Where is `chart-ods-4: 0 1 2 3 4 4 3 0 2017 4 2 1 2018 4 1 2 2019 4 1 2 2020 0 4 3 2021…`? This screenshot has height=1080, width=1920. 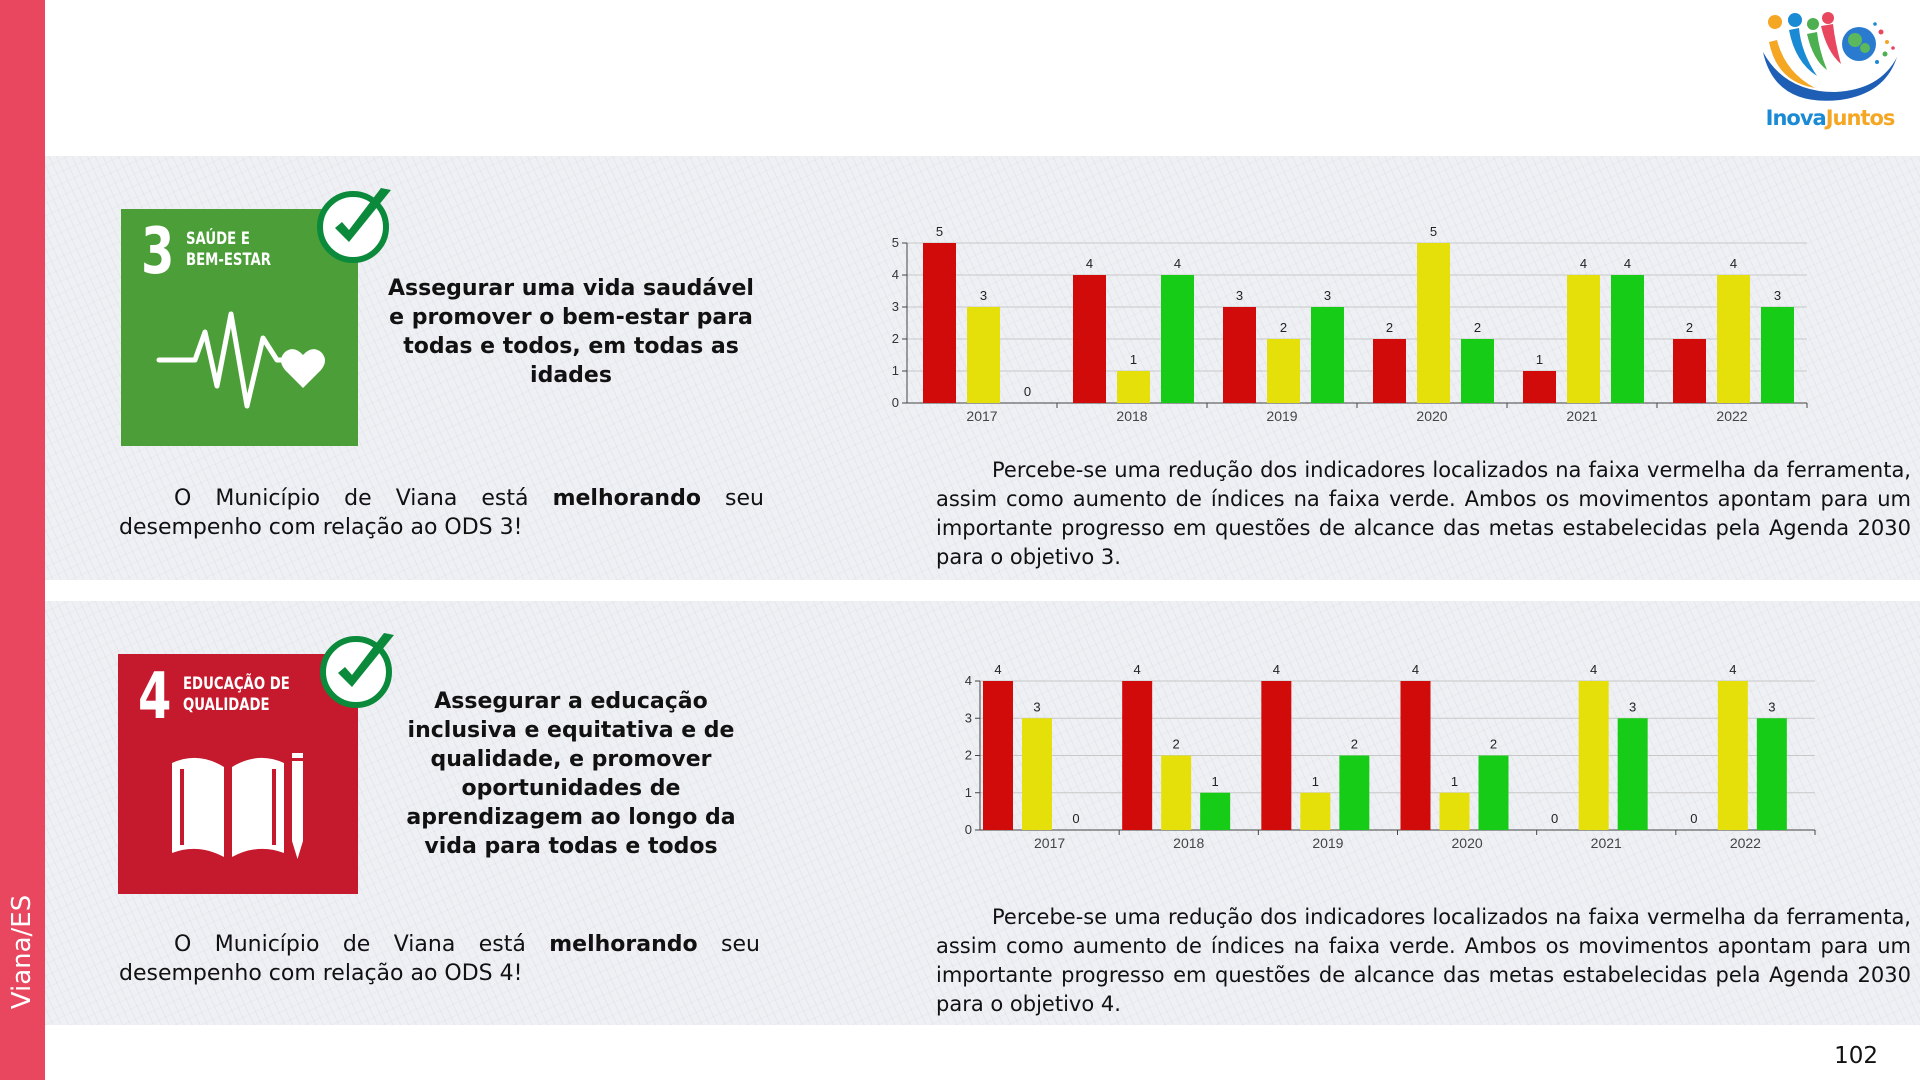 chart-ods-4: 0 1 2 3 4 4 3 0 2017 4 2 1 2018 4 1 2 2019 4 1 2 2020 0 4 3 2021… is located at coordinates (1390, 756).